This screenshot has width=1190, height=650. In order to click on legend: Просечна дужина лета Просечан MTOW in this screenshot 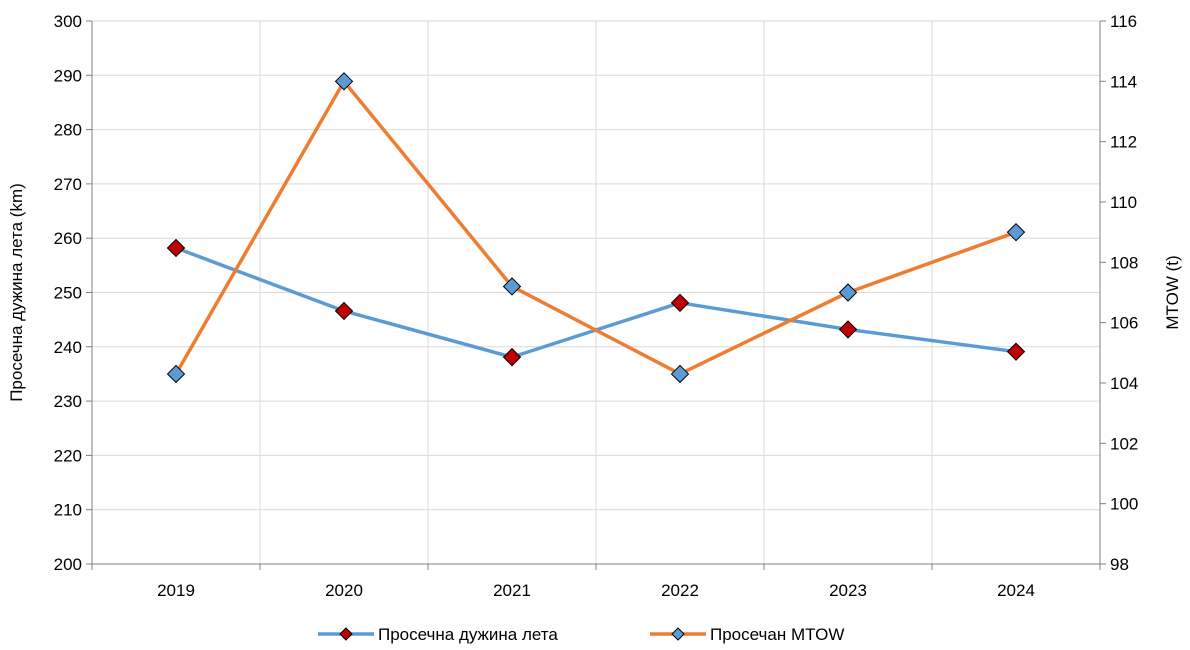, I will do `click(581, 634)`.